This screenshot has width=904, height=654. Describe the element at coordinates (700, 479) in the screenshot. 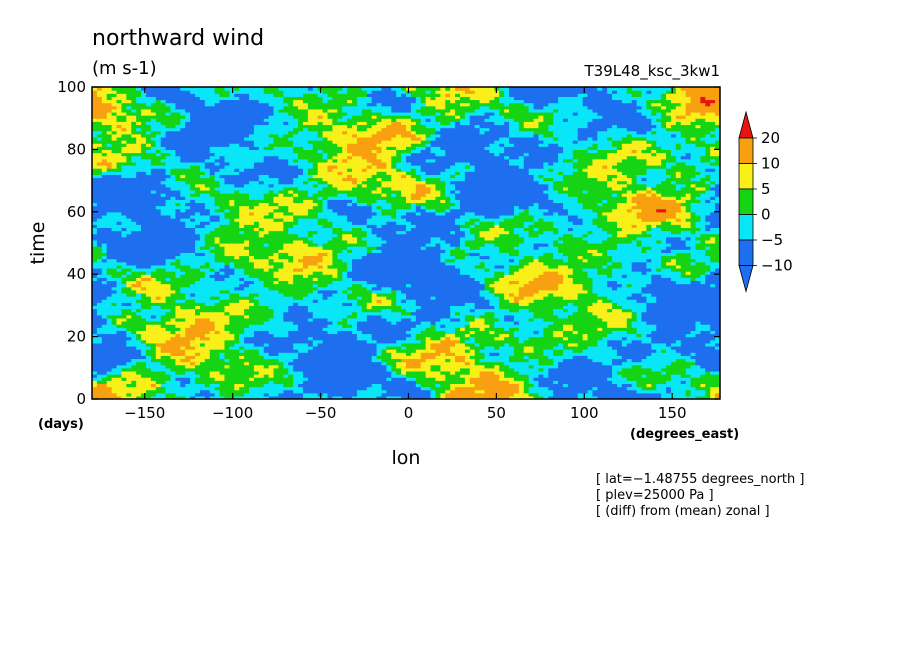

I see `annotation-lat: [ lat=−1.48755 degrees_north ]` at that location.